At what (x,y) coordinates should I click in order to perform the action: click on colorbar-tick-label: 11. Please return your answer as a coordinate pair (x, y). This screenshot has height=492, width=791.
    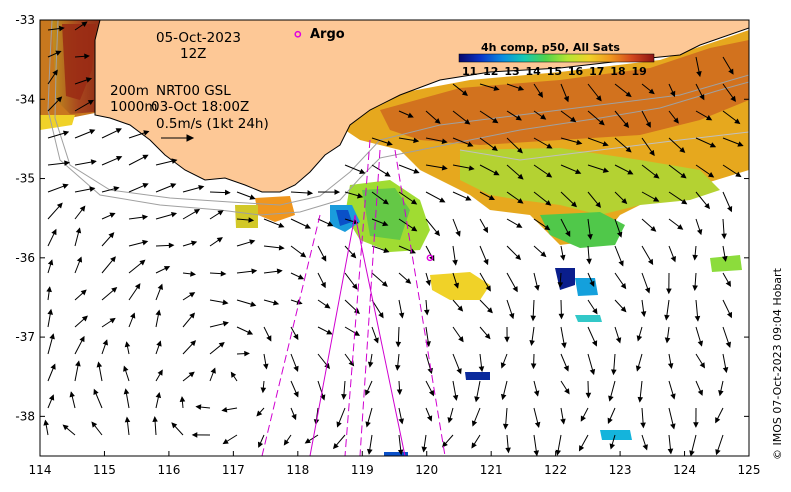
    Looking at the image, I should click on (469, 71).